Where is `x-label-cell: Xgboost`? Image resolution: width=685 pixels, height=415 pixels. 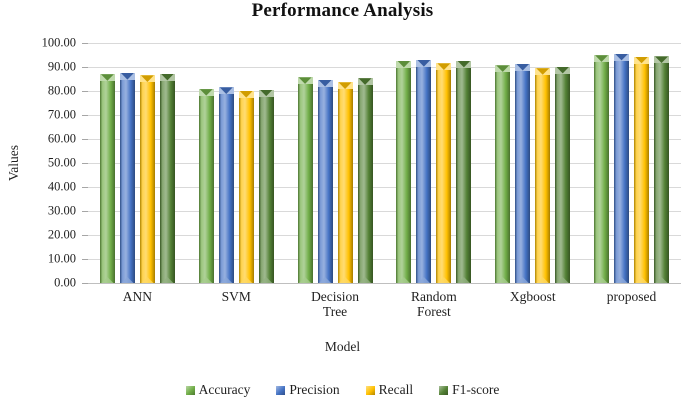 x-label-cell: Xgboost is located at coordinates (532, 304).